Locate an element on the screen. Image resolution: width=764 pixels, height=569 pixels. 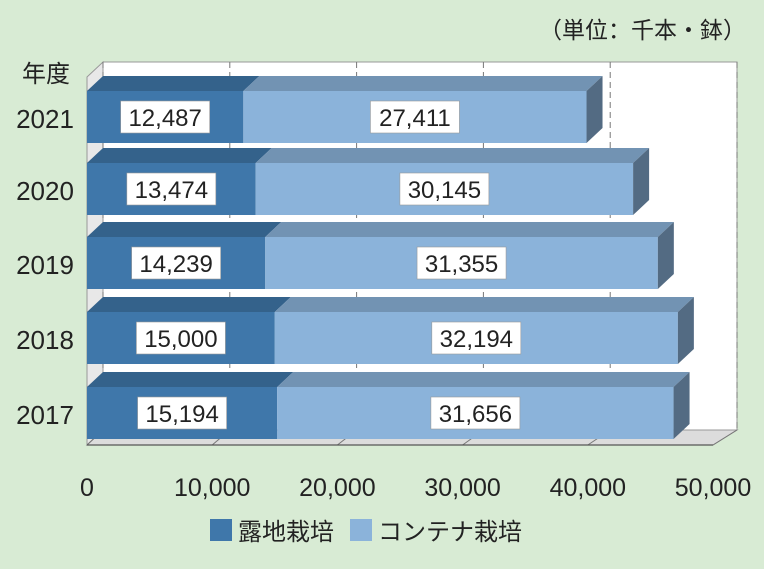
x-tick-label: 0 is located at coordinates (87, 488).